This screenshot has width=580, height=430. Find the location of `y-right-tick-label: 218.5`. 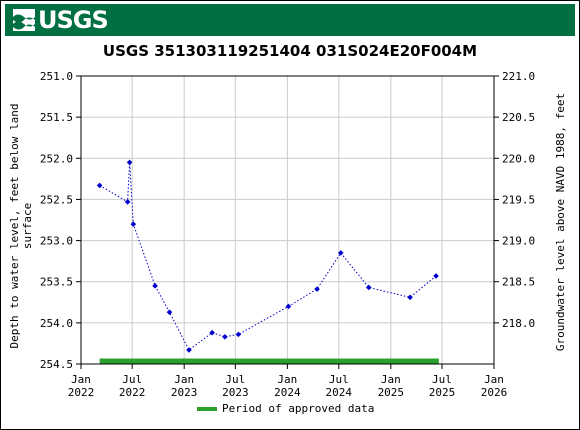

y-right-tick-label: 218.5 is located at coordinates (518, 282).